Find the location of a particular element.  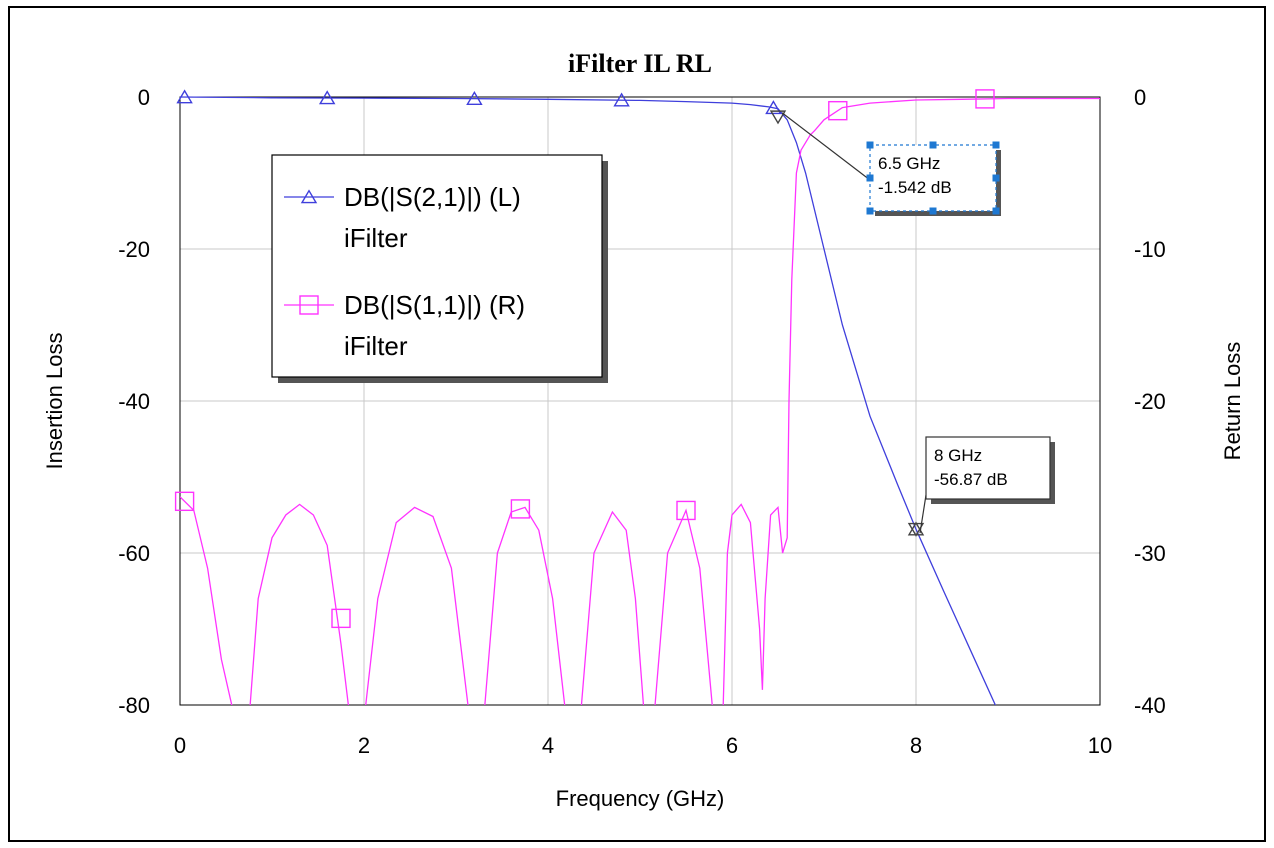

y-right-tick-label-1: -10 is located at coordinates (1150, 249).